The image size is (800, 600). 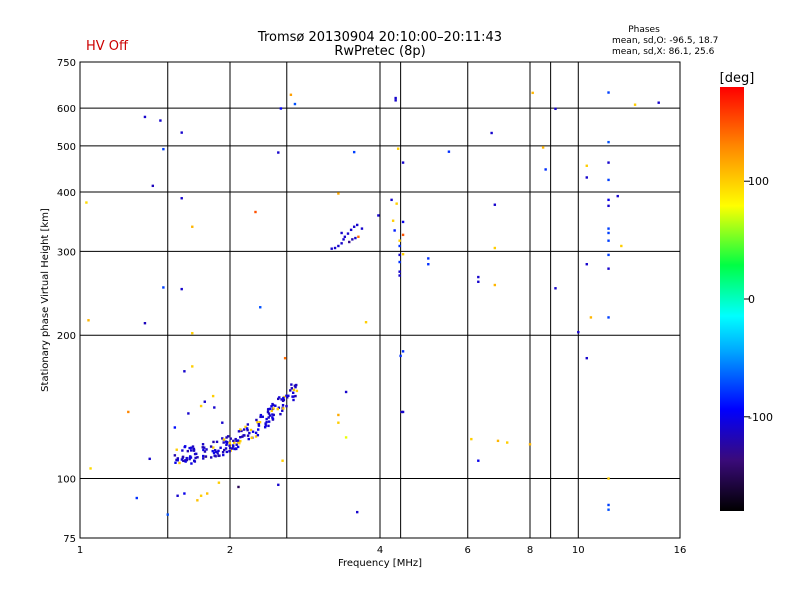 What do you see at coordinates (66, 63) in the screenshot?
I see `y-tick-label: 750` at bounding box center [66, 63].